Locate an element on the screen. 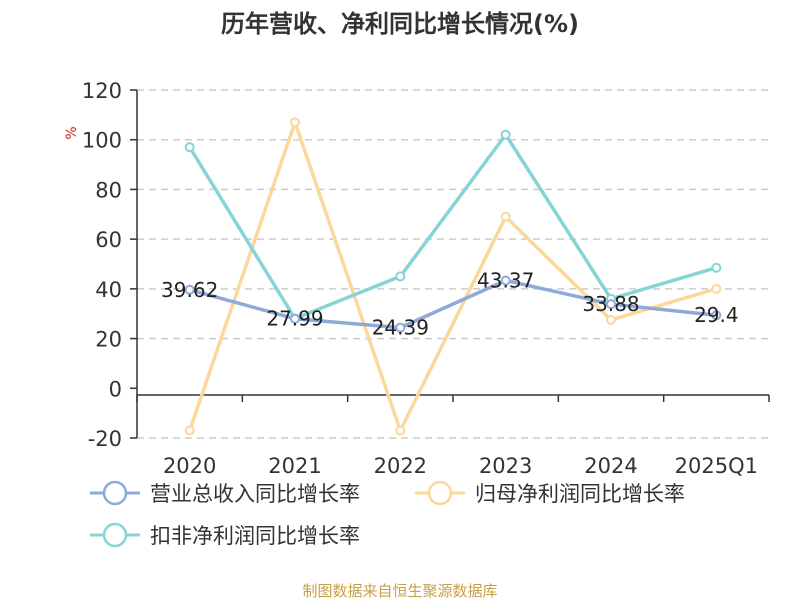 The image size is (800, 600). y-tick-label: 20 is located at coordinates (108, 340).